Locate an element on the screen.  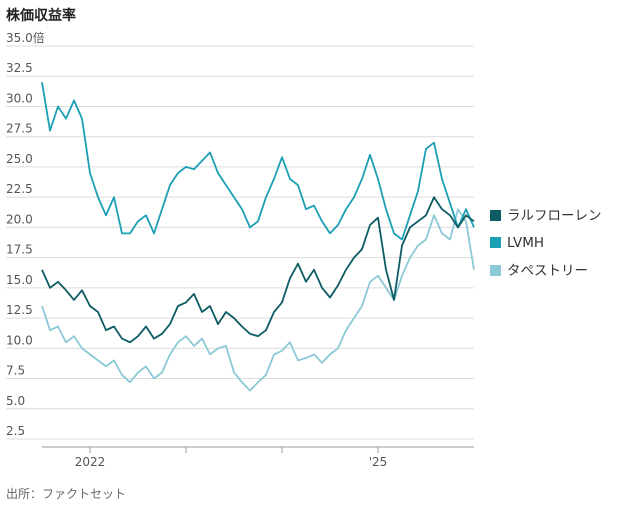
source-note: 出所：ファクトセット is located at coordinates (66, 494).